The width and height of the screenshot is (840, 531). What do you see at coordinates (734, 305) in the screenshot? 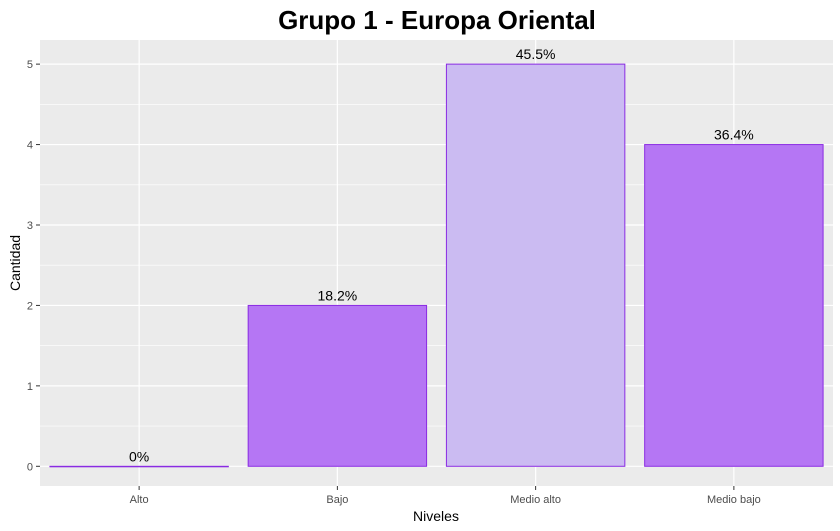
I see `bar-medio-bajo` at bounding box center [734, 305].